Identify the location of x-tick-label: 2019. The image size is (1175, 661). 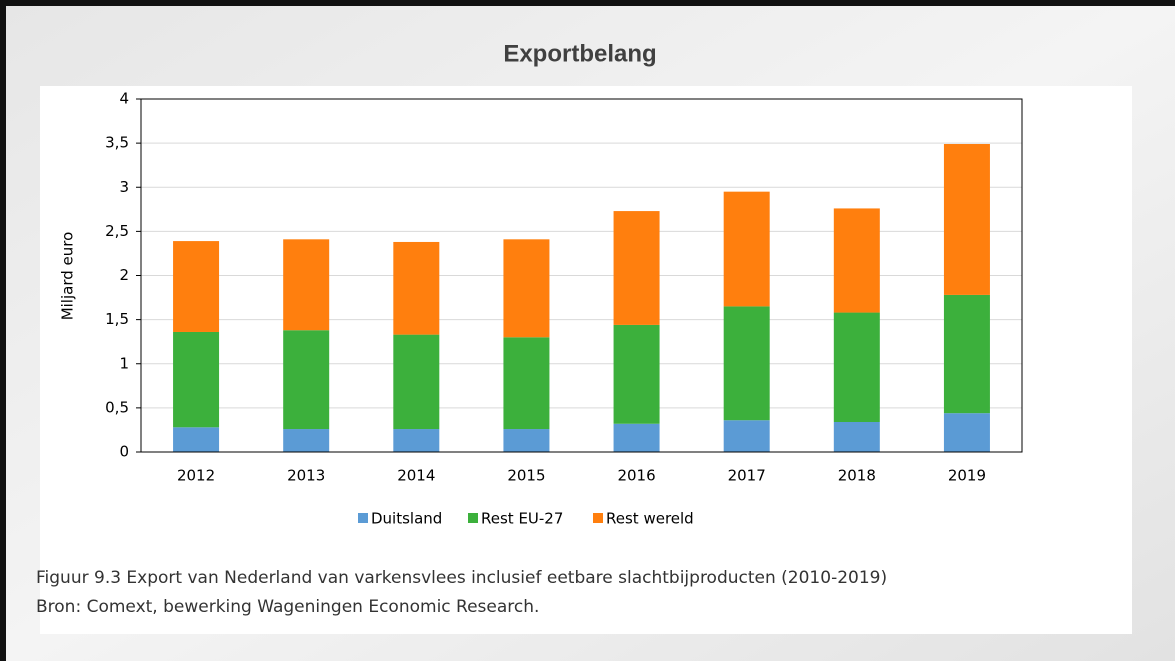
(967, 476).